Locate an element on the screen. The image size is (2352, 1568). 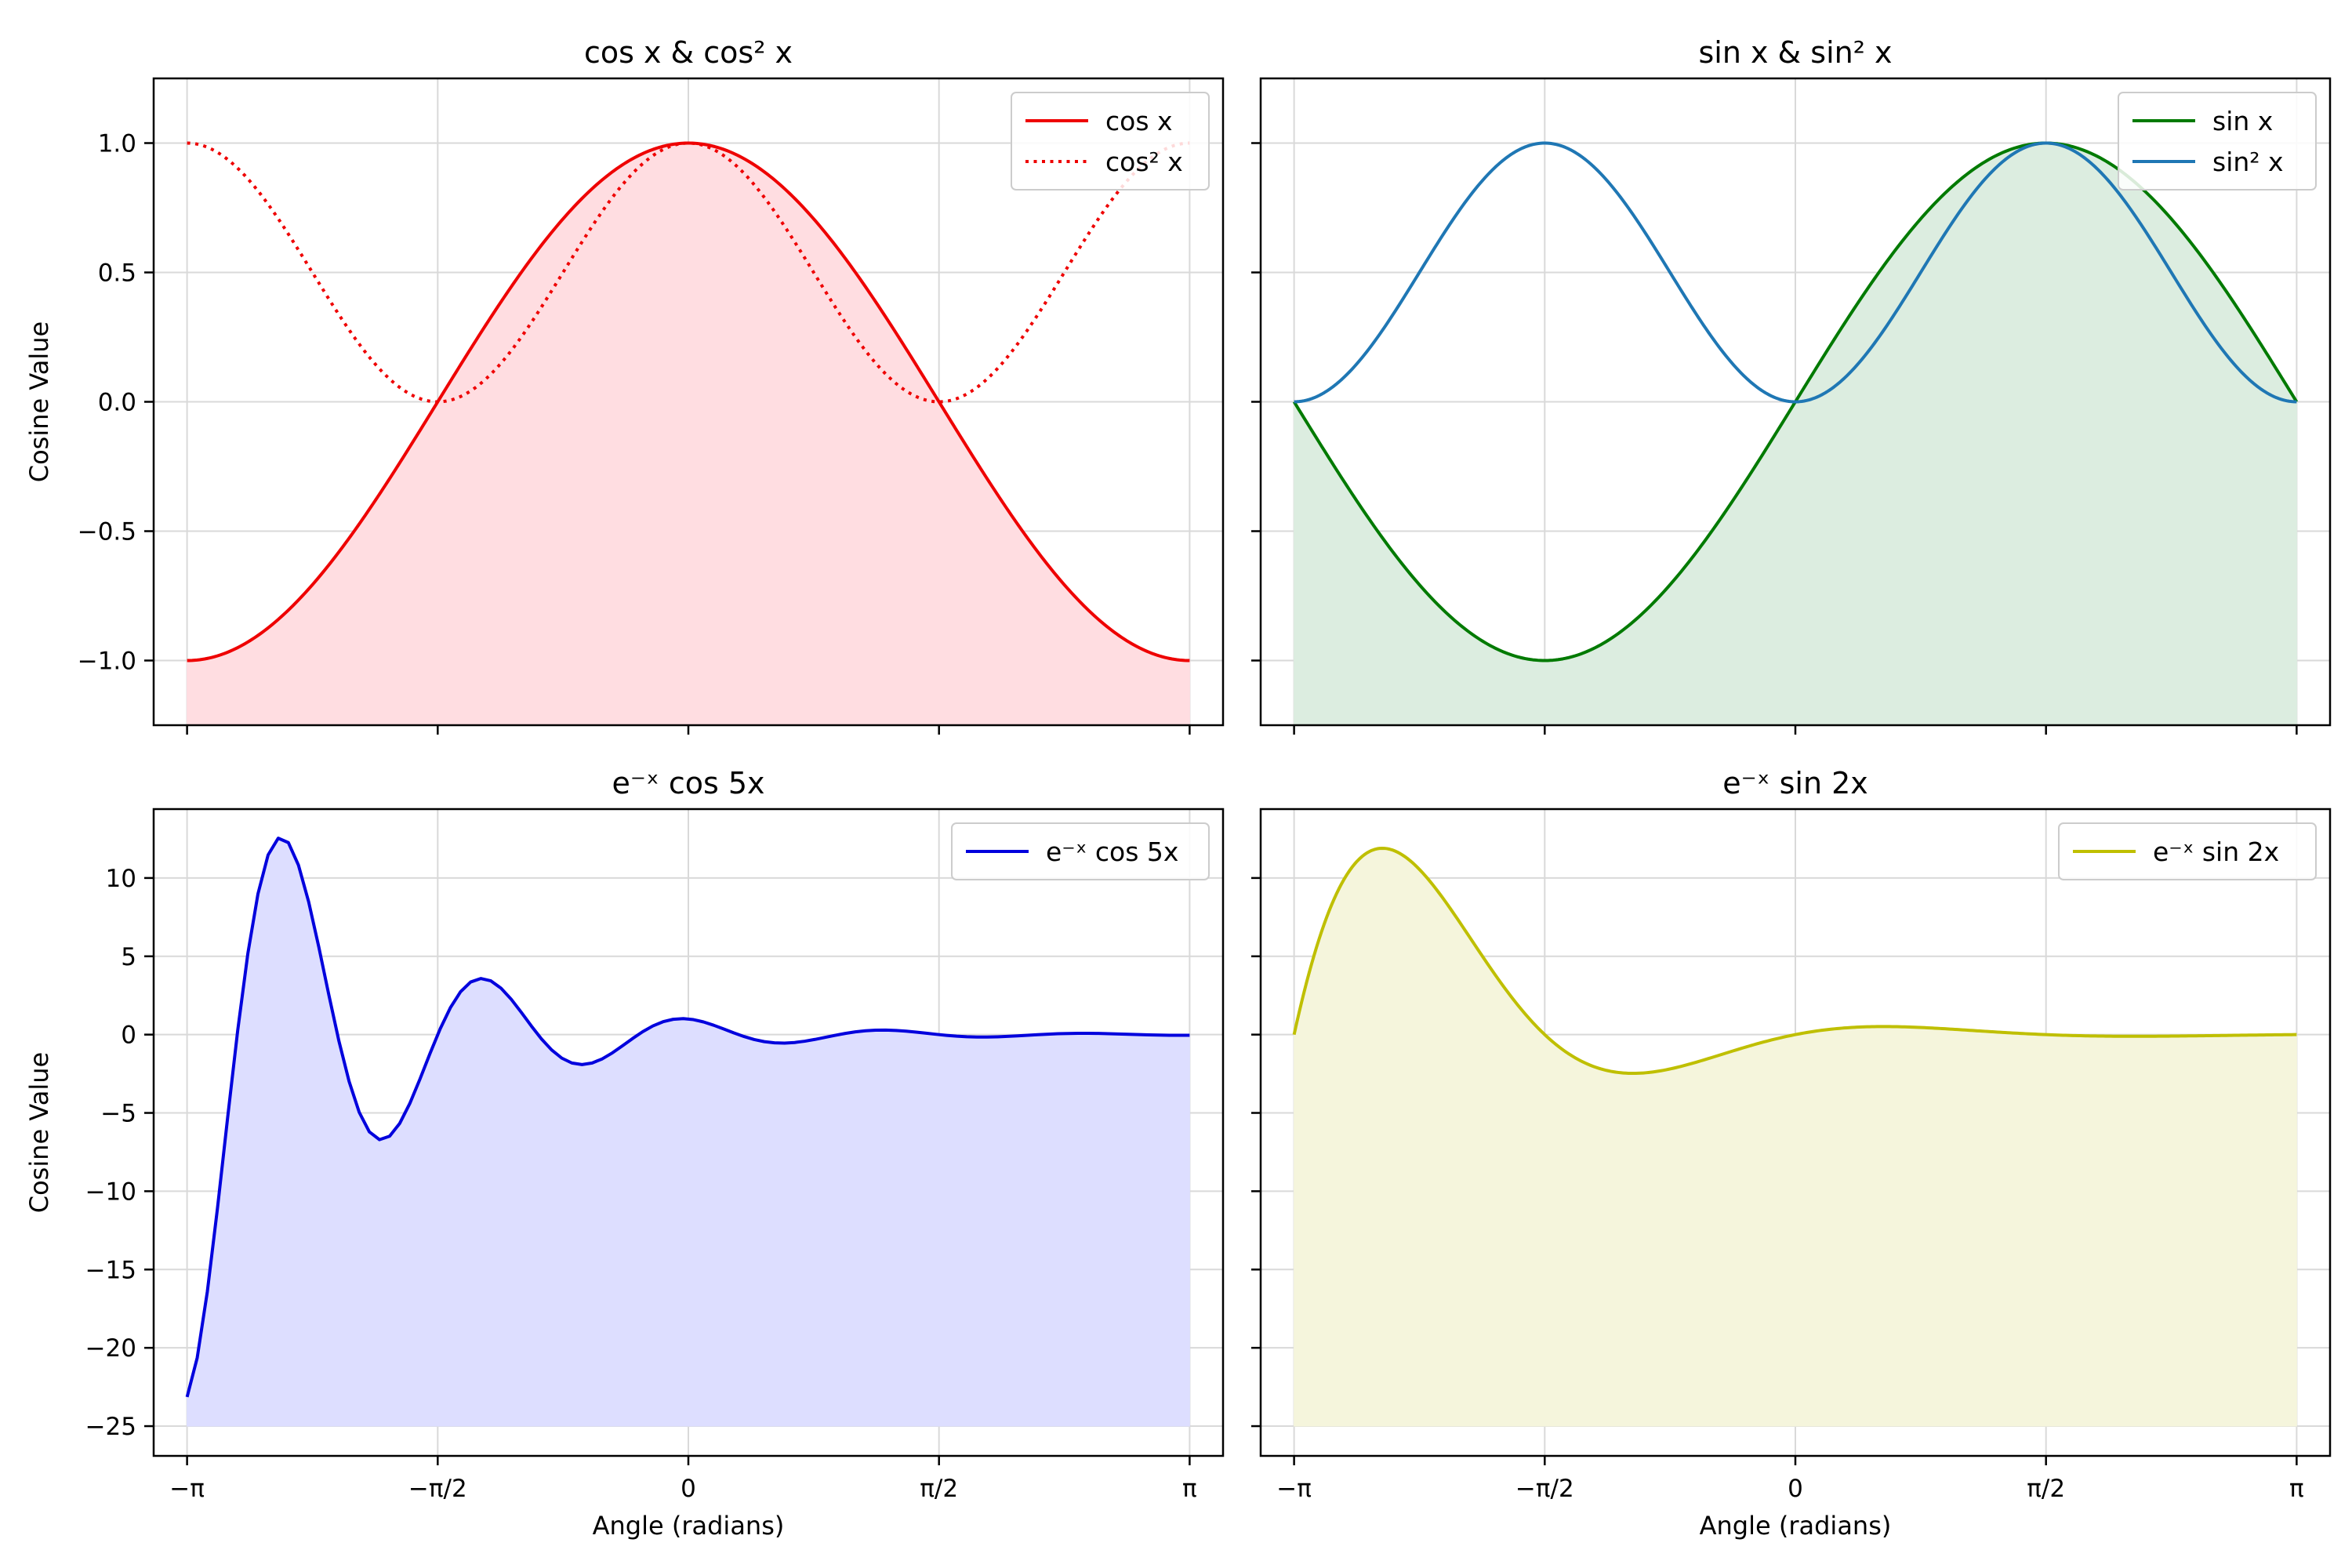
y-tick-label: −5 is located at coordinates (118, 1114).